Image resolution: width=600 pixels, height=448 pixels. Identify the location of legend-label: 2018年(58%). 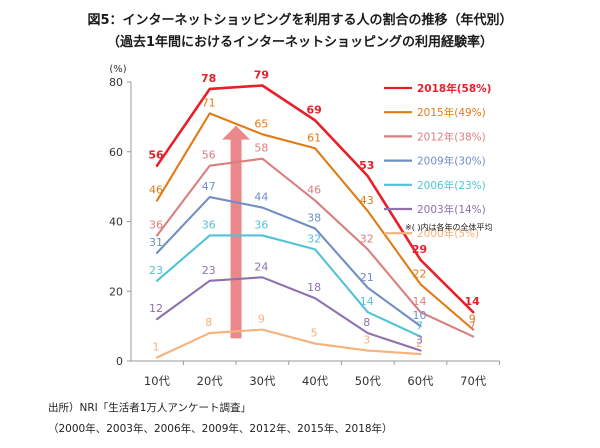
(454, 88).